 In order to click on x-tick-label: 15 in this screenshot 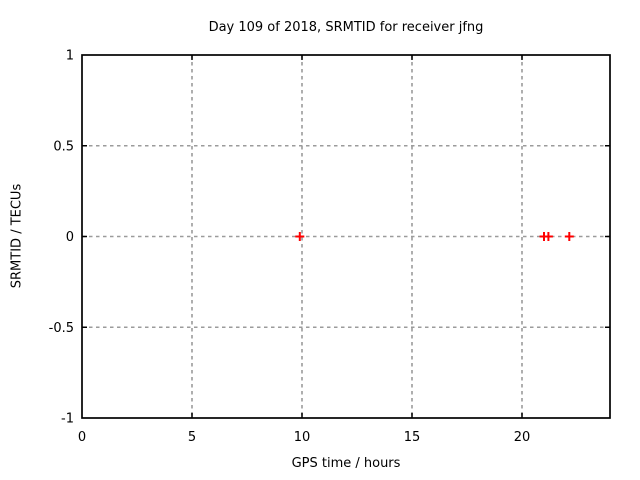, I will do `click(412, 437)`.